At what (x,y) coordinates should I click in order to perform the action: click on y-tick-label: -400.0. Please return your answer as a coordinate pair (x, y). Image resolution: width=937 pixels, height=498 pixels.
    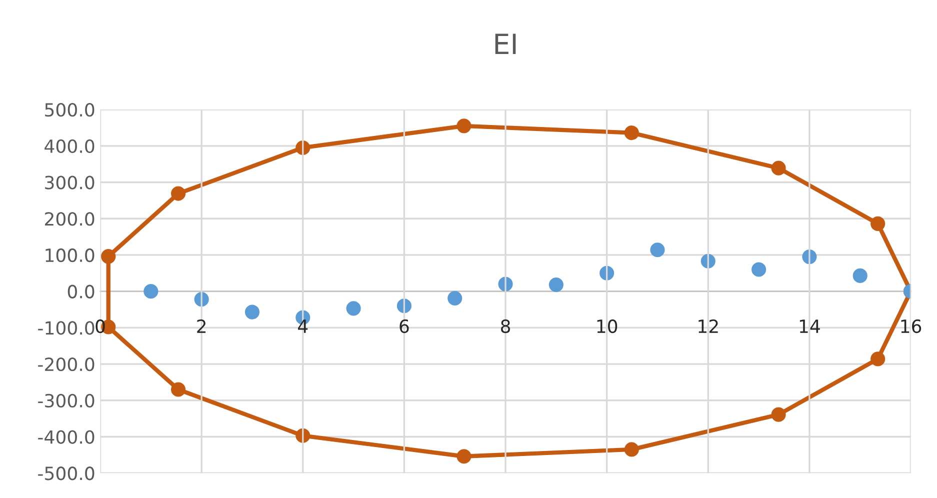
    Looking at the image, I should click on (66, 437).